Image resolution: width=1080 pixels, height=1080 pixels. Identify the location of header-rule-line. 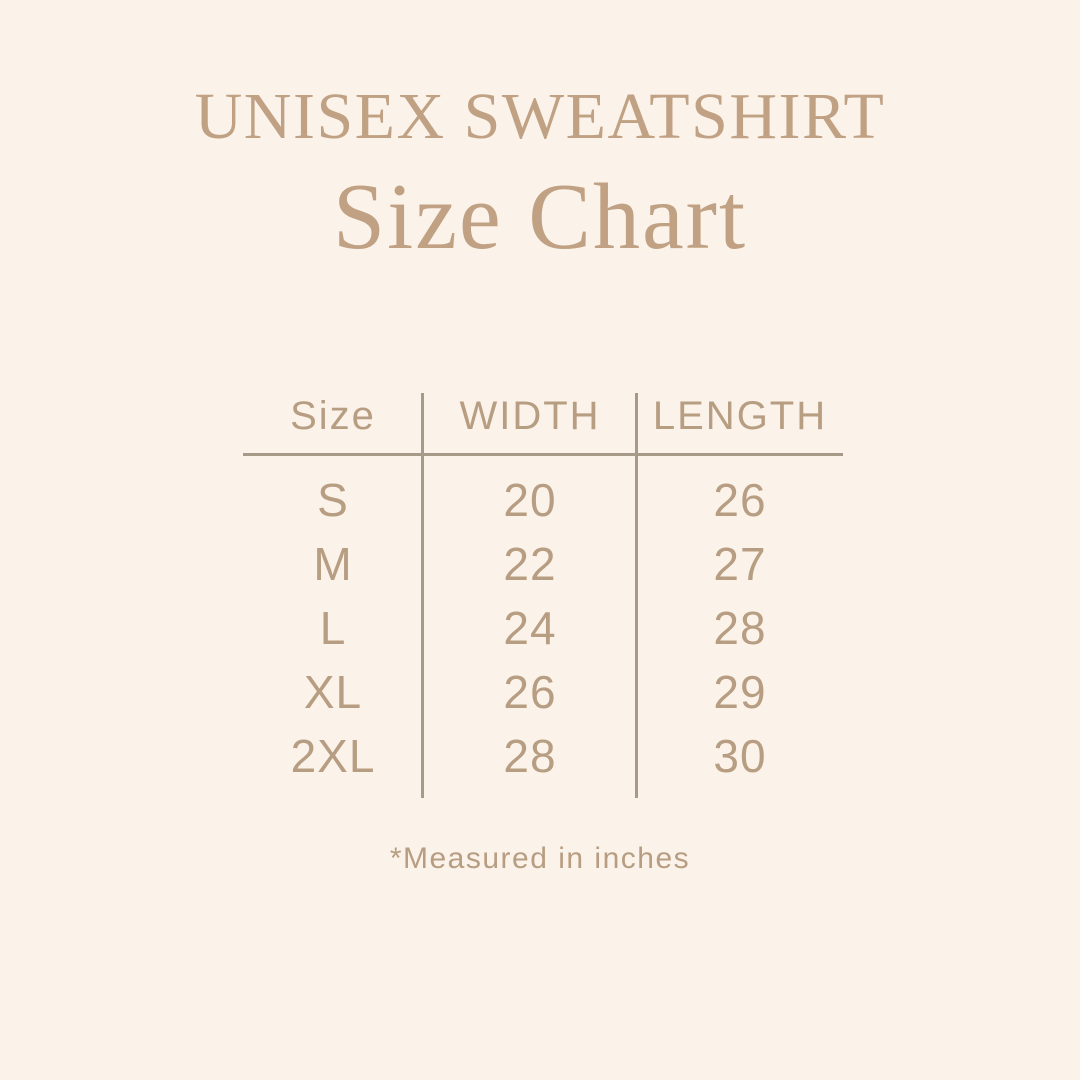
(543, 454).